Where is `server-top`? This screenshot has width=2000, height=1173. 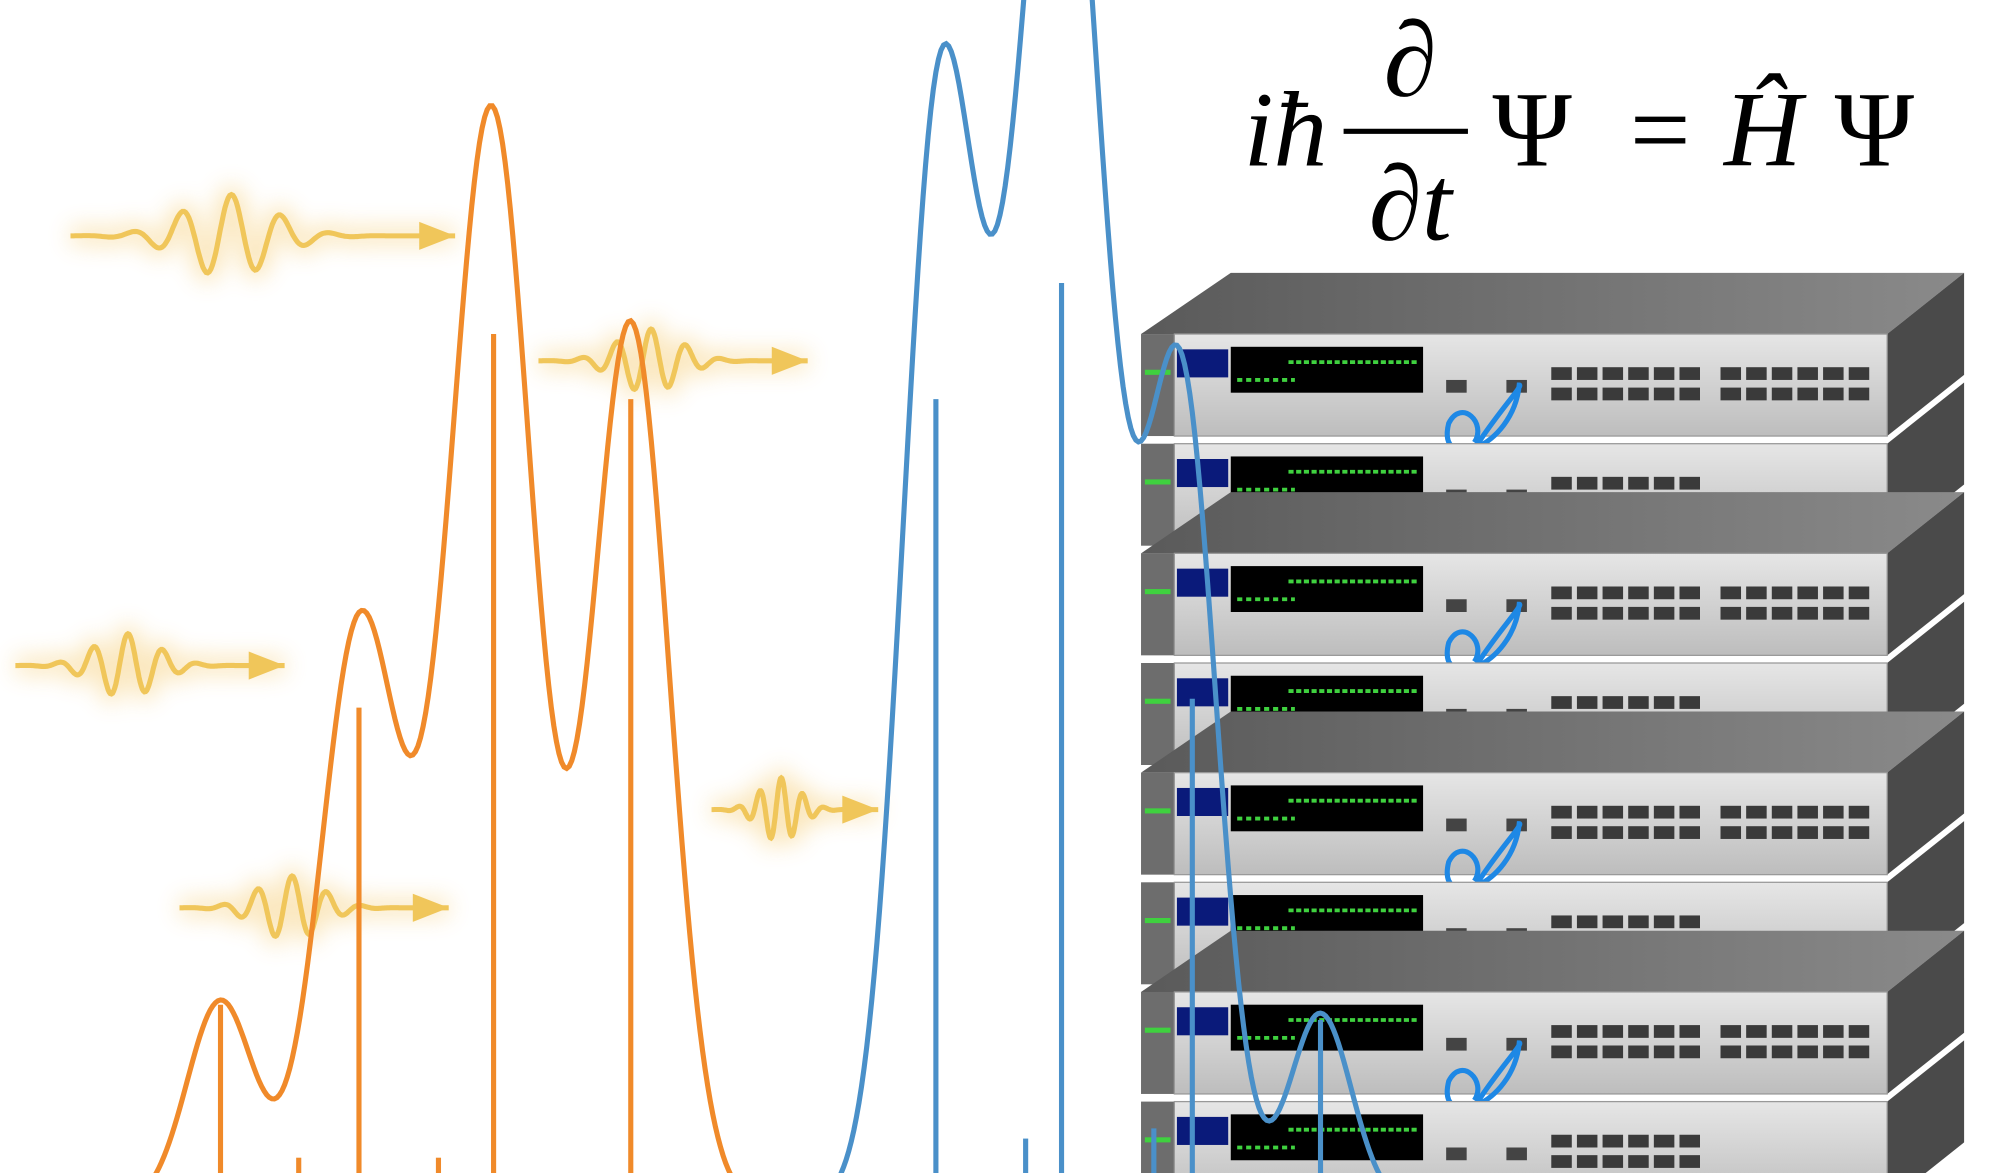 server-top is located at coordinates (1553, 961).